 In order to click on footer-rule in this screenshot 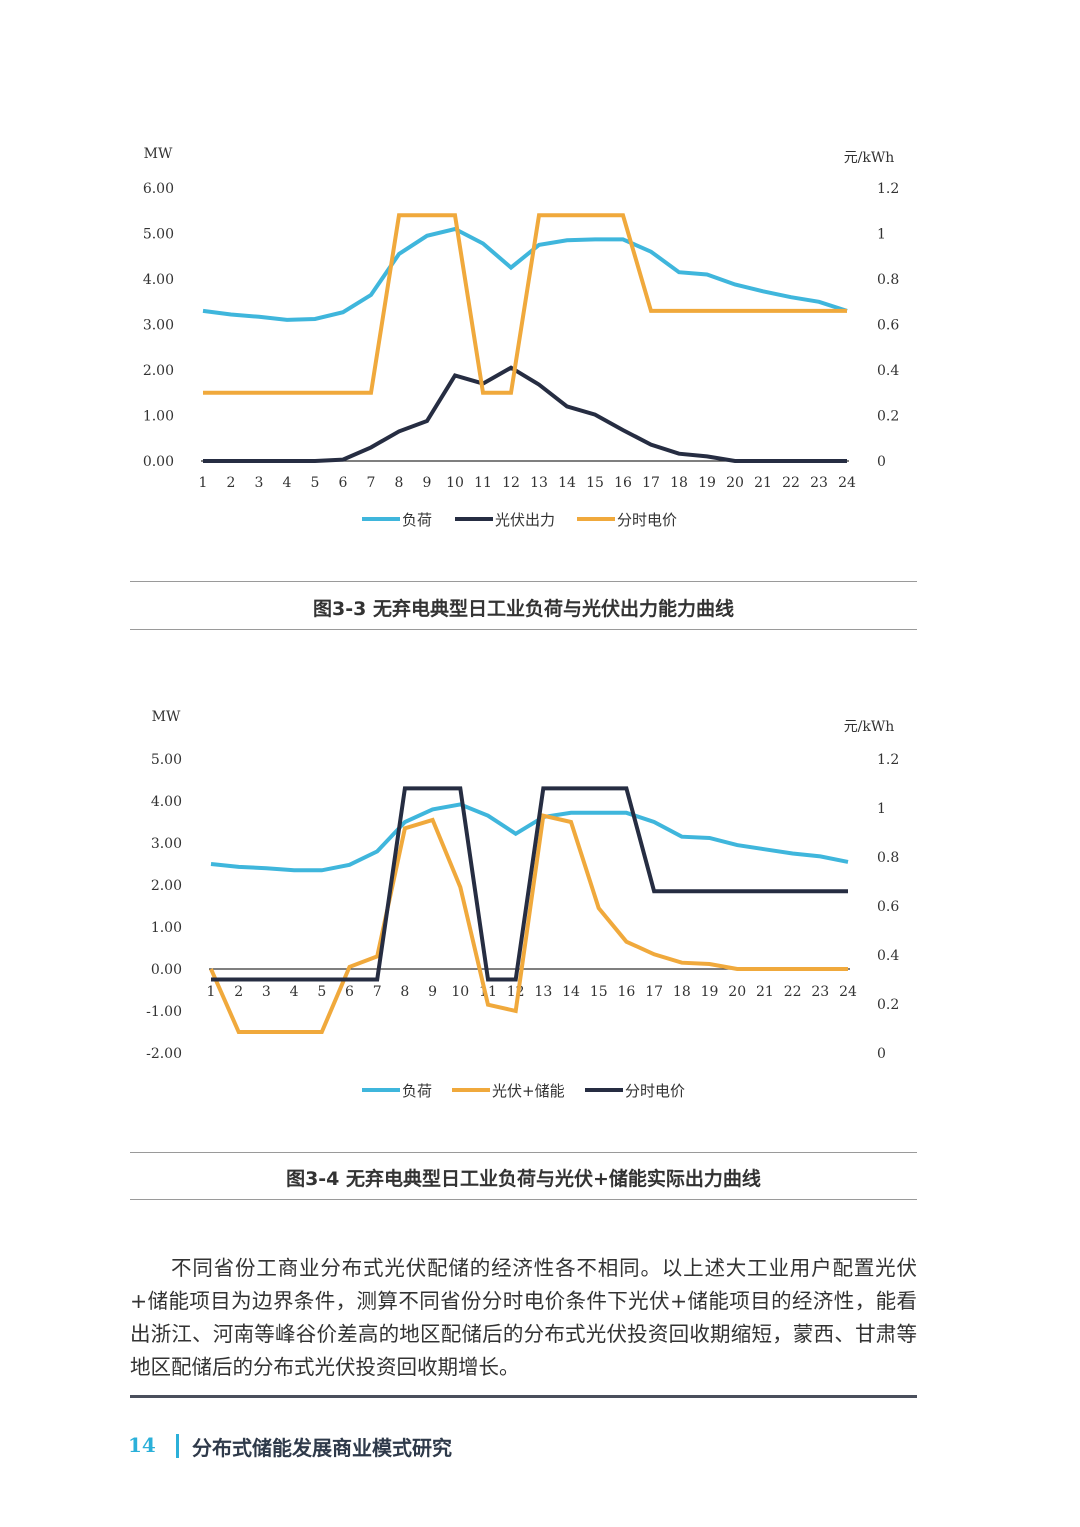, I will do `click(523, 1396)`.